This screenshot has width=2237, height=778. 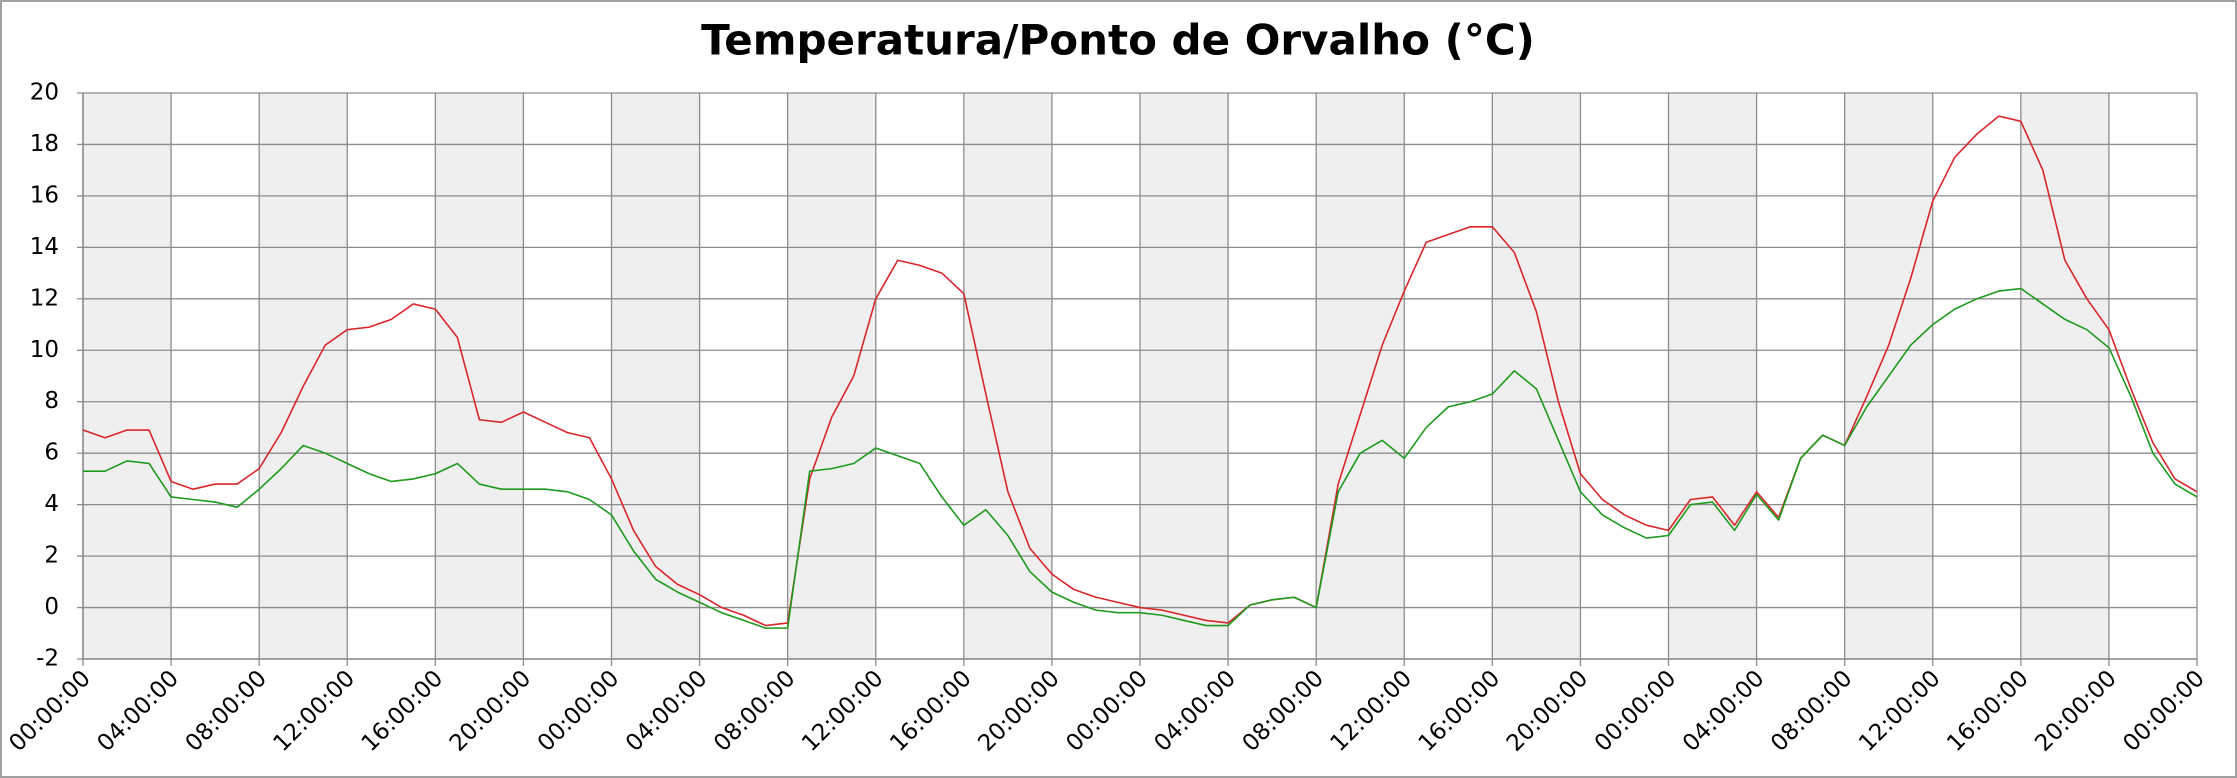 What do you see at coordinates (44, 93) in the screenshot?
I see `y-tick-label: 20` at bounding box center [44, 93].